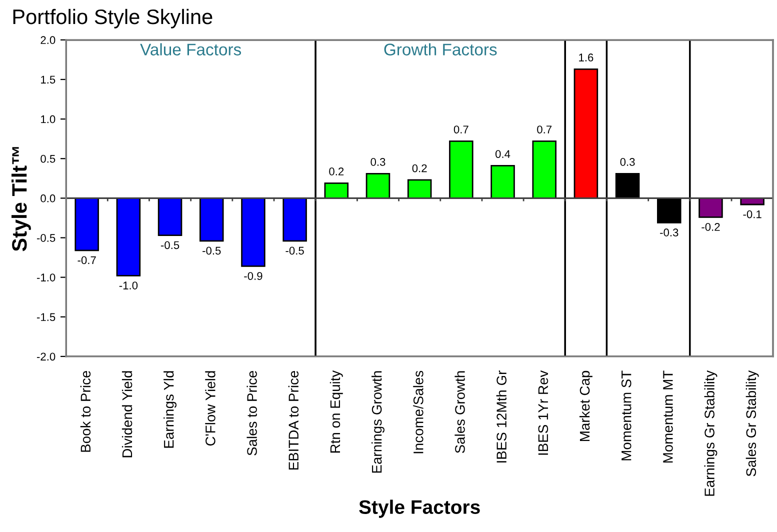 This screenshot has height=532, width=777. What do you see at coordinates (502, 154) in the screenshot?
I see `data-label: 0.4` at bounding box center [502, 154].